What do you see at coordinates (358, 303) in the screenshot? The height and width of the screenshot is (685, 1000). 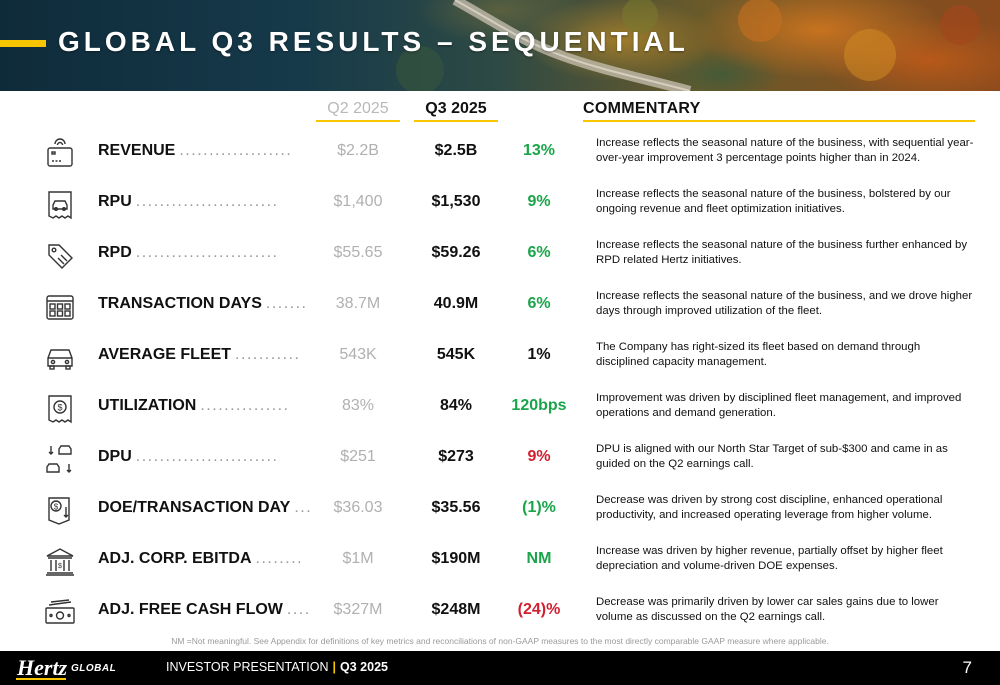 I see `q2-value: 38.7M` at bounding box center [358, 303].